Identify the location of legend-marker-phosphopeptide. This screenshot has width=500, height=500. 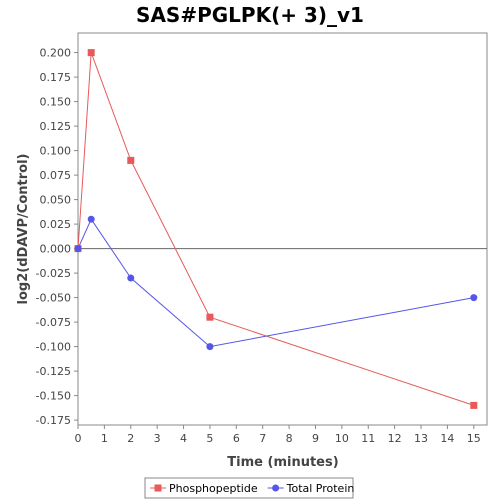
(158, 488).